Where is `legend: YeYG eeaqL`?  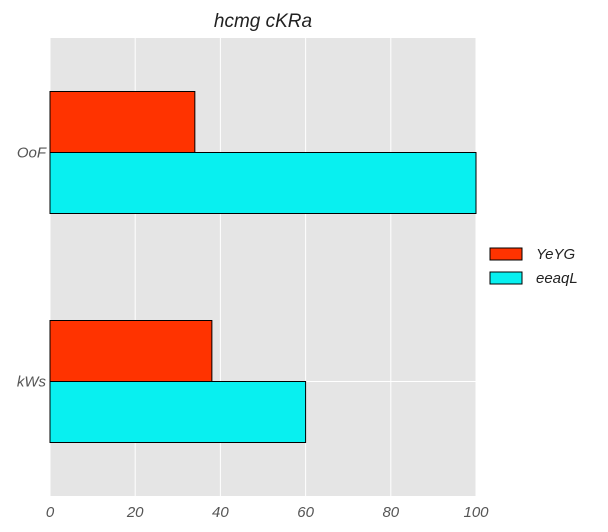
legend: YeYG eeaqL is located at coordinates (533, 266).